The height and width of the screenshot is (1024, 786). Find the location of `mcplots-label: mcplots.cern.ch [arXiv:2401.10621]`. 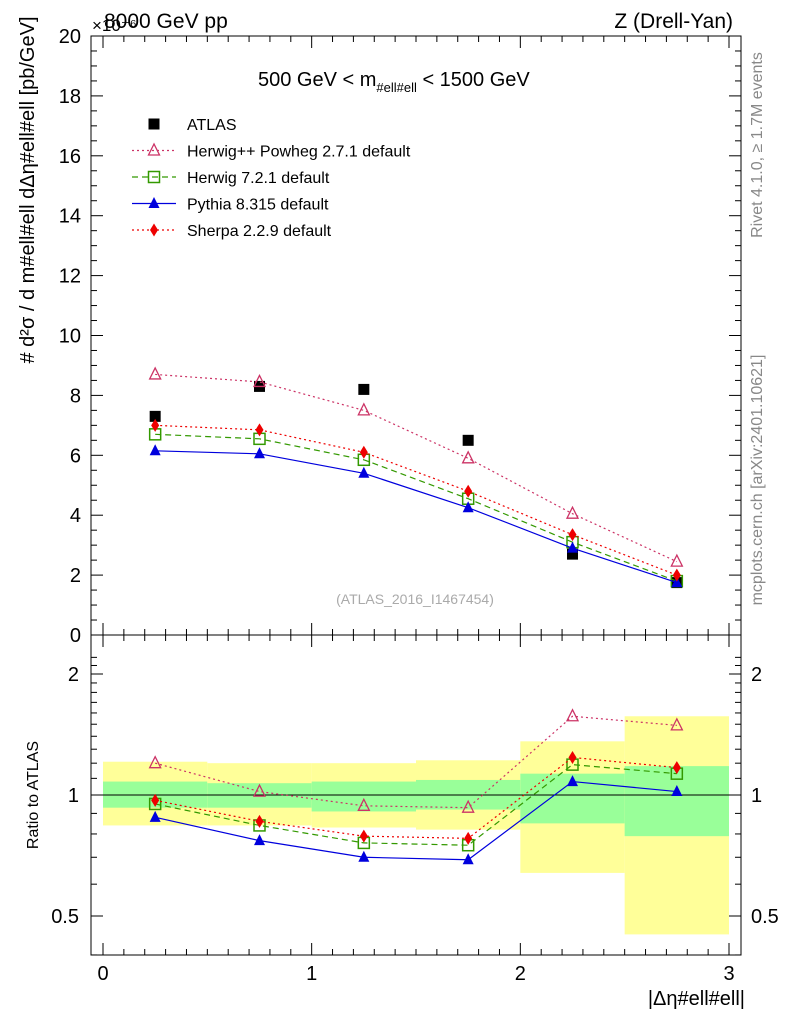

mcplots-label: mcplots.cern.ch [arXiv:2401.10621] is located at coordinates (757, 480).